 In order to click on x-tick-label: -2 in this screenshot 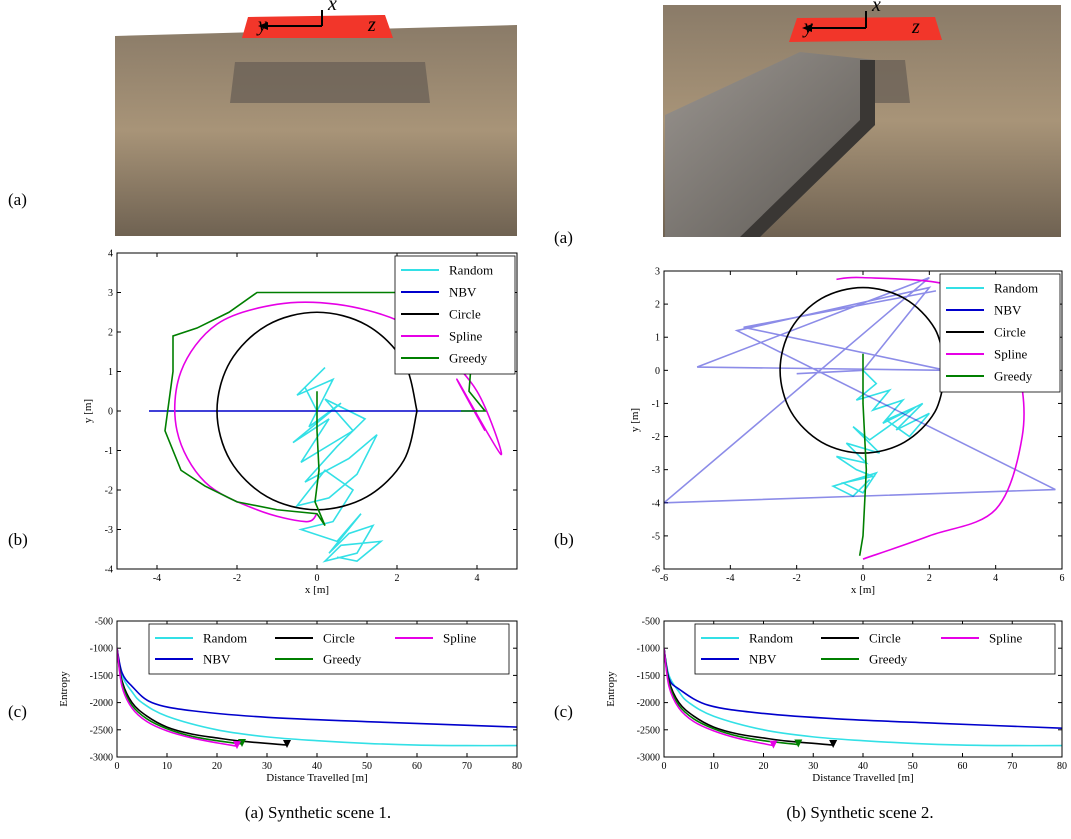, I will do `click(237, 578)`.